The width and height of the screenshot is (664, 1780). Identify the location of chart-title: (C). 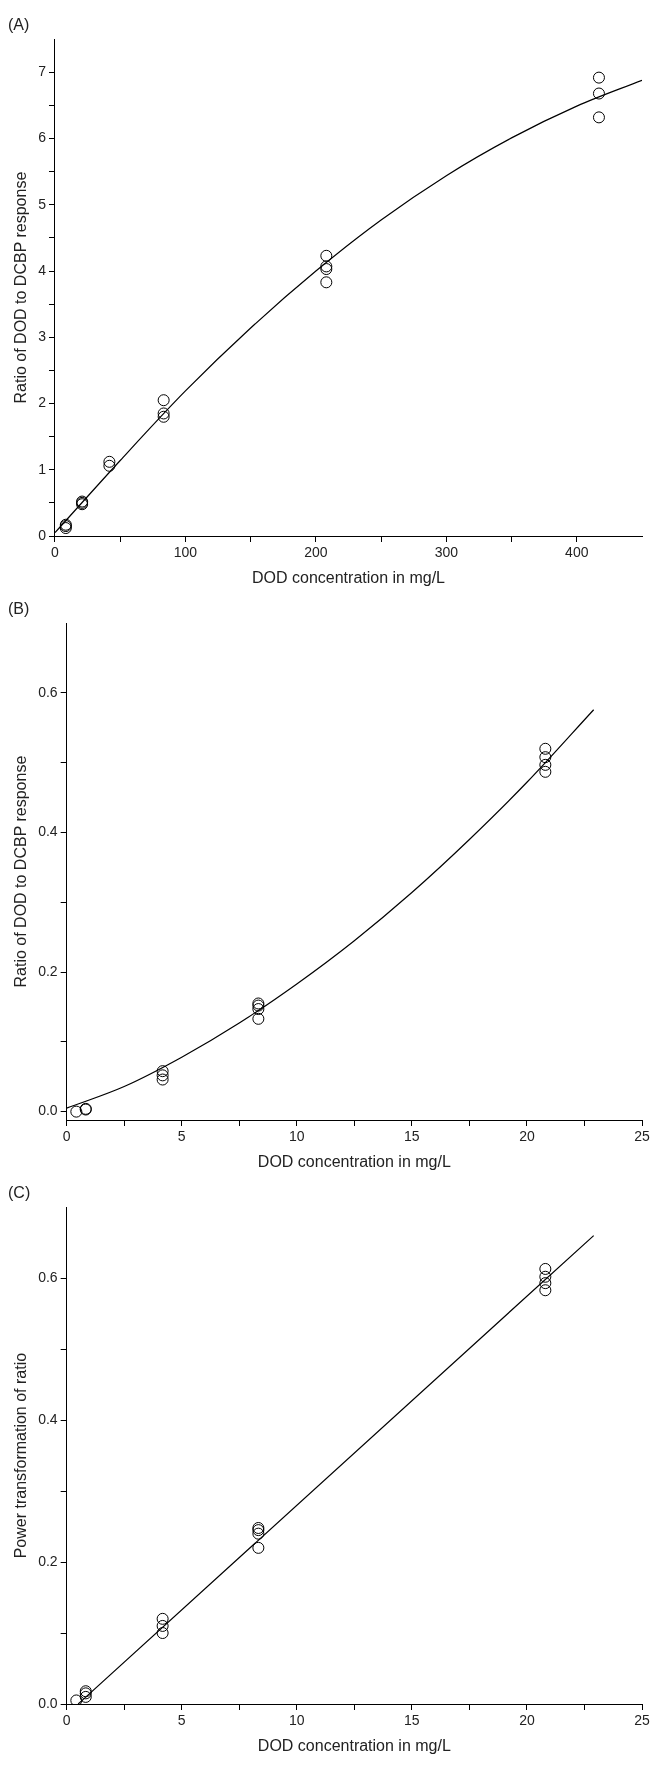
(19, 1193).